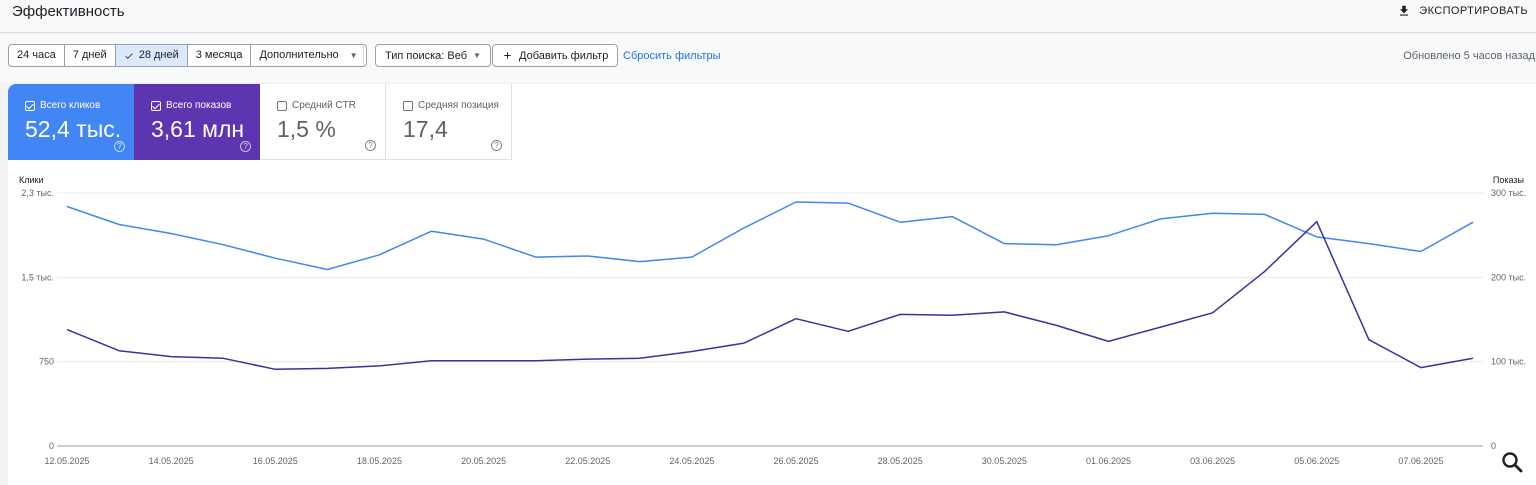  I want to click on x-axis-tick-label: 12.05.2025, so click(66, 461).